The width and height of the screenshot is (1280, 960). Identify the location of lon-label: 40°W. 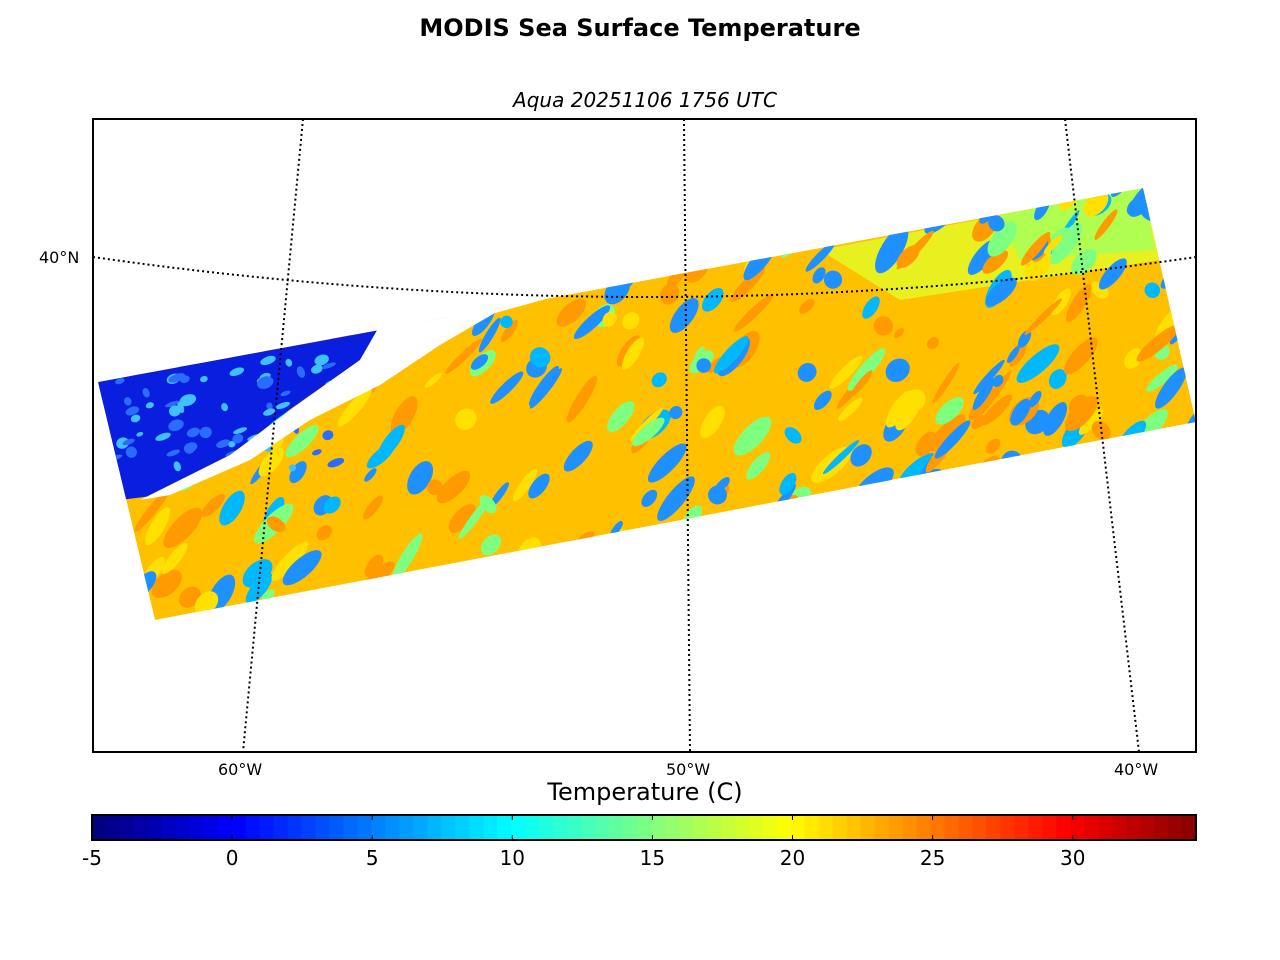
(1136, 769).